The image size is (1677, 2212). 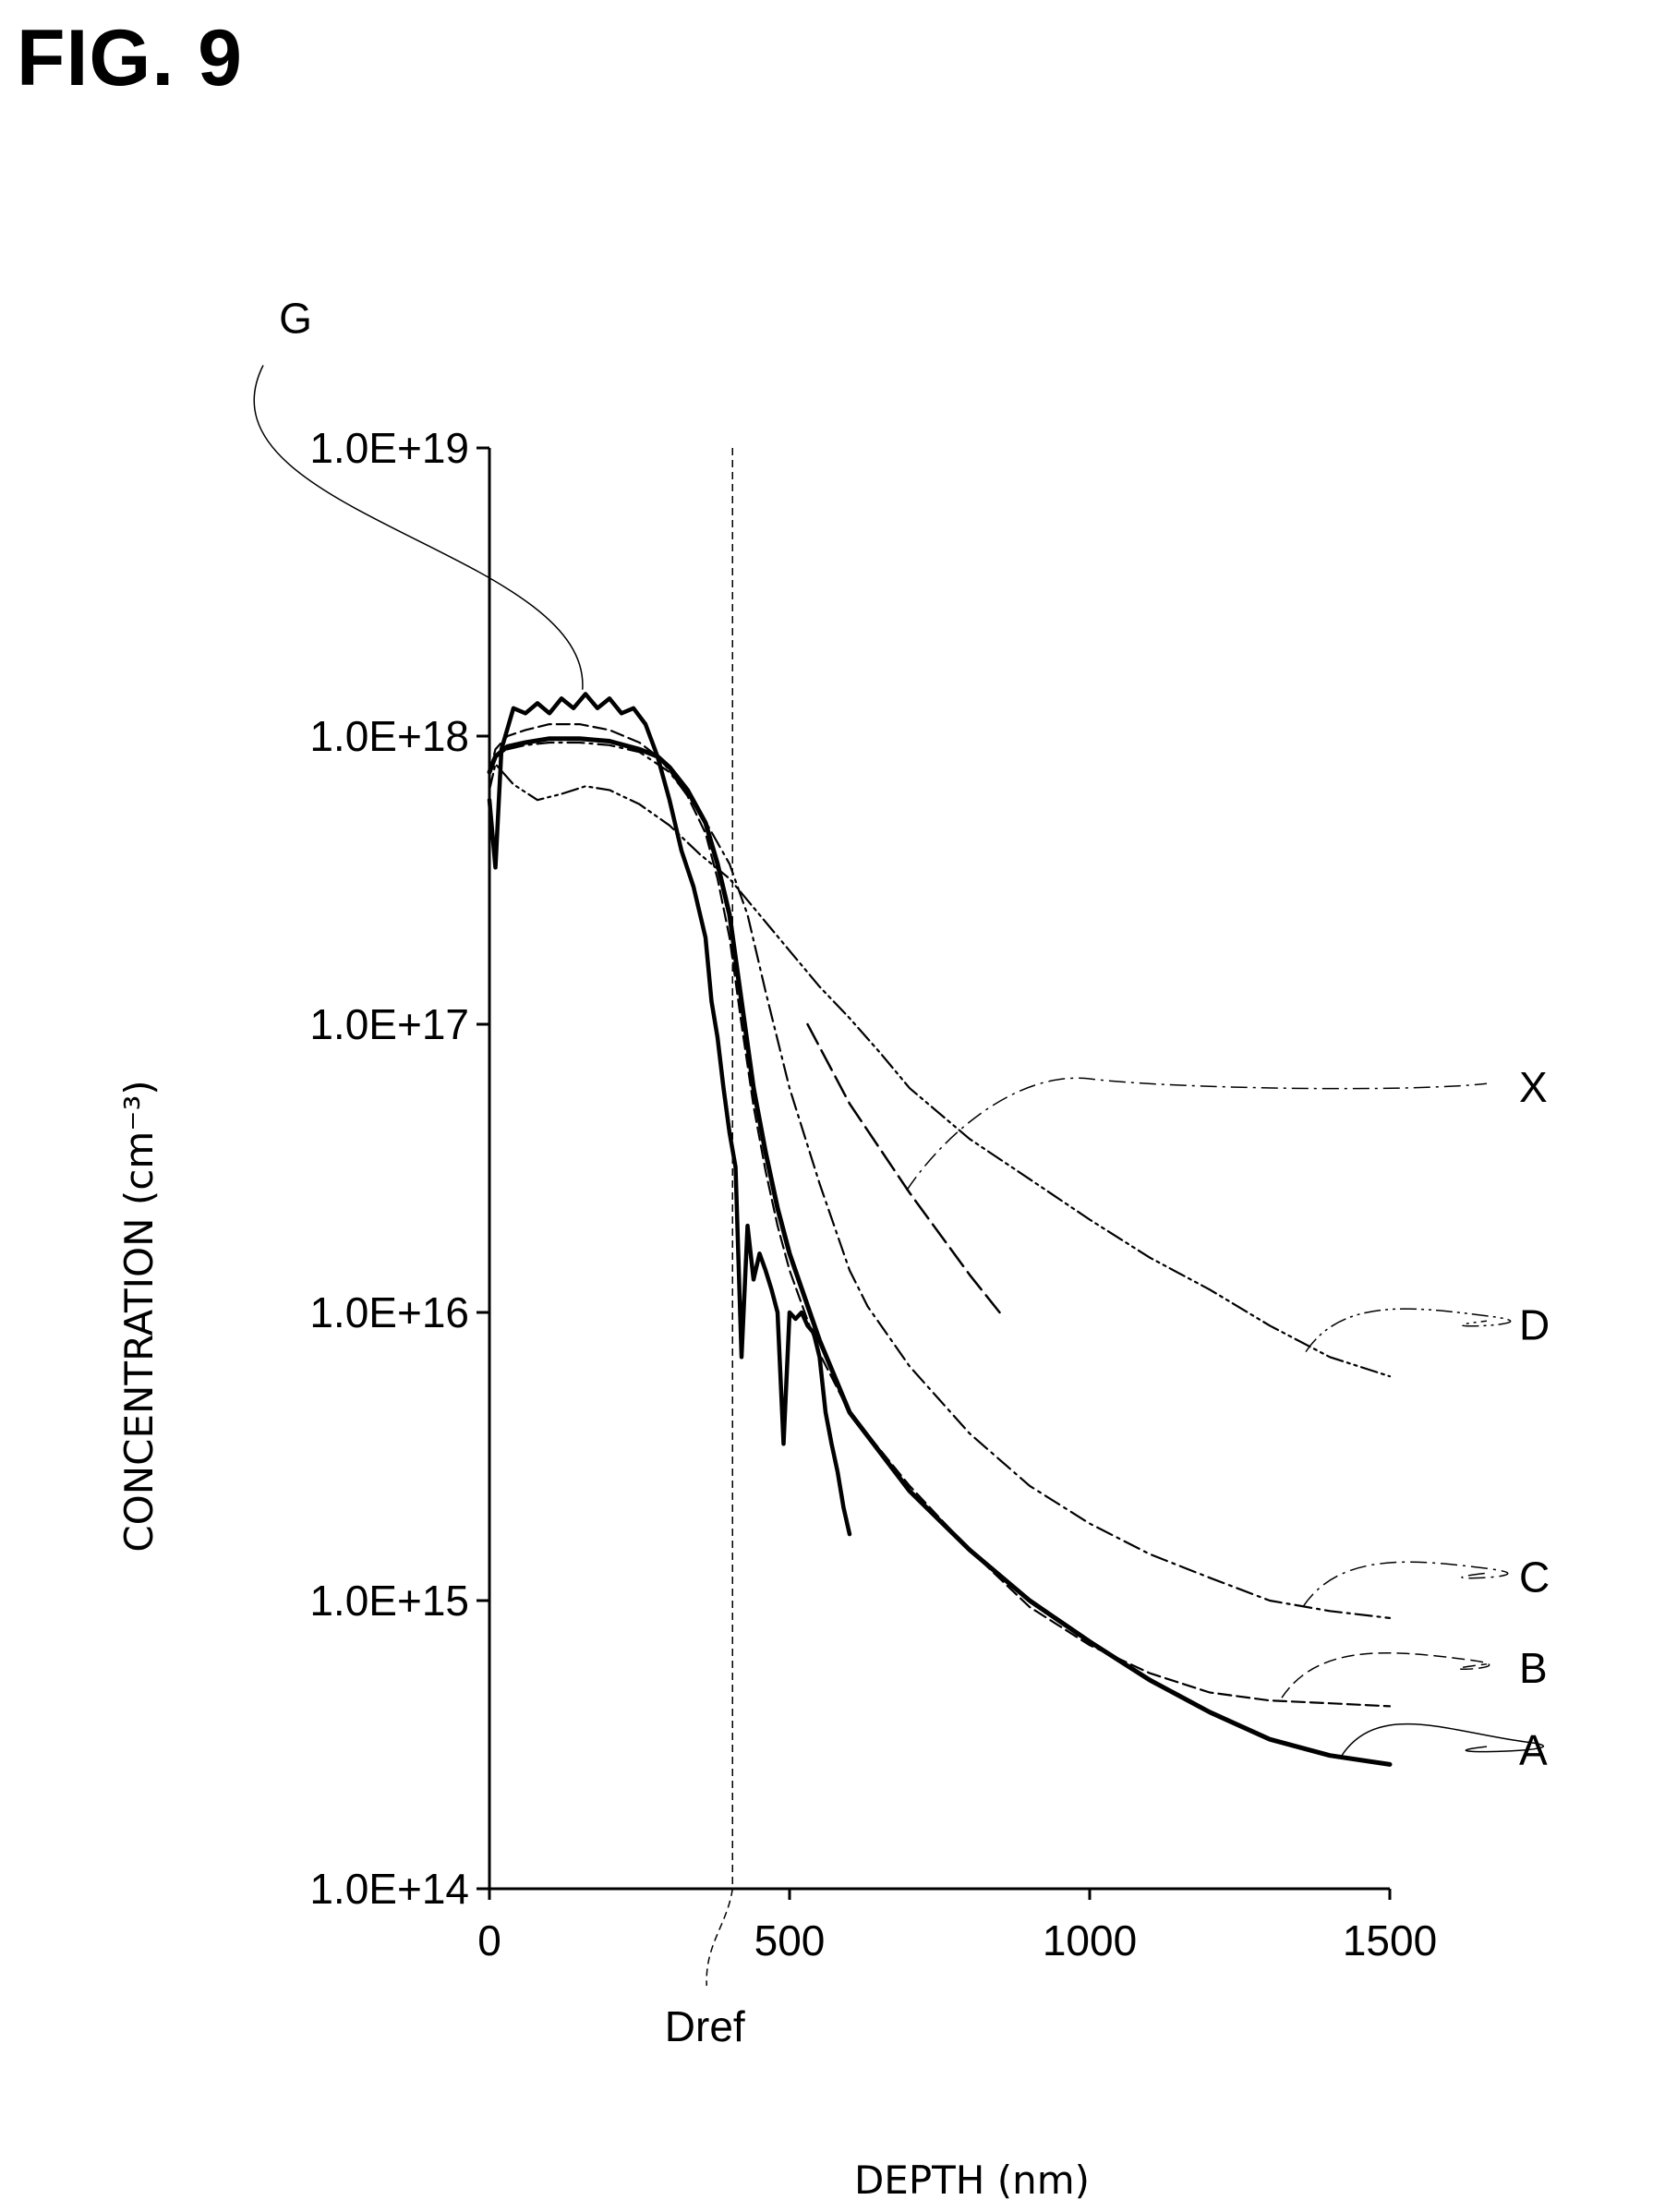 What do you see at coordinates (972, 2180) in the screenshot?
I see `x-axis-label: DEPTH (nm)` at bounding box center [972, 2180].